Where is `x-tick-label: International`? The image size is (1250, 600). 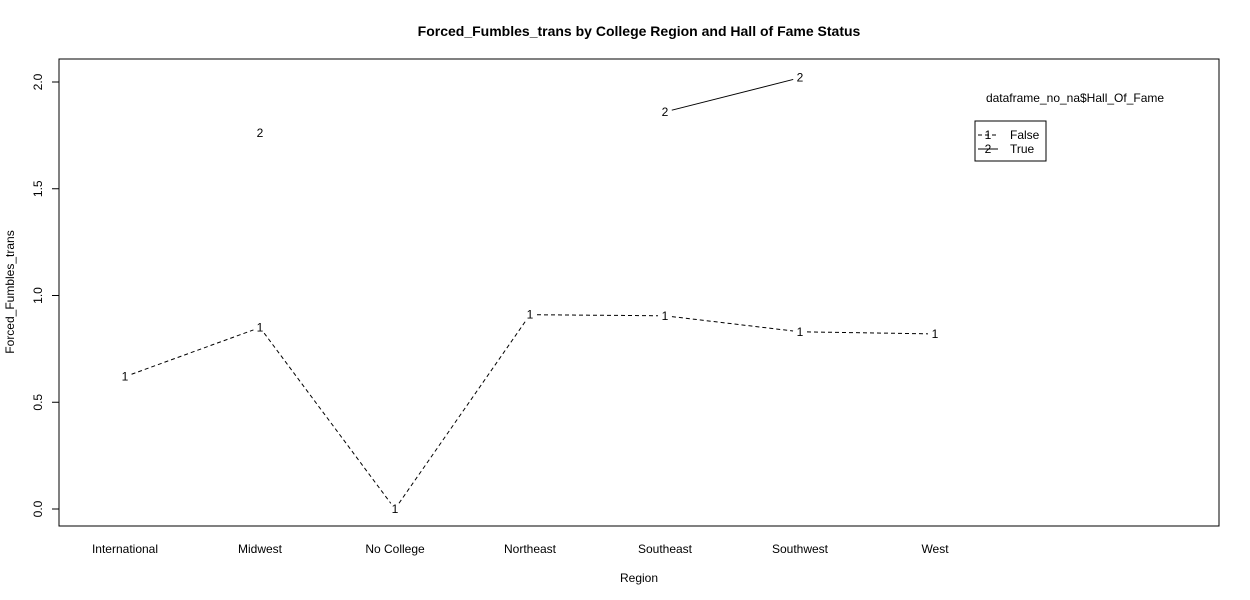 x-tick-label: International is located at coordinates (125, 549).